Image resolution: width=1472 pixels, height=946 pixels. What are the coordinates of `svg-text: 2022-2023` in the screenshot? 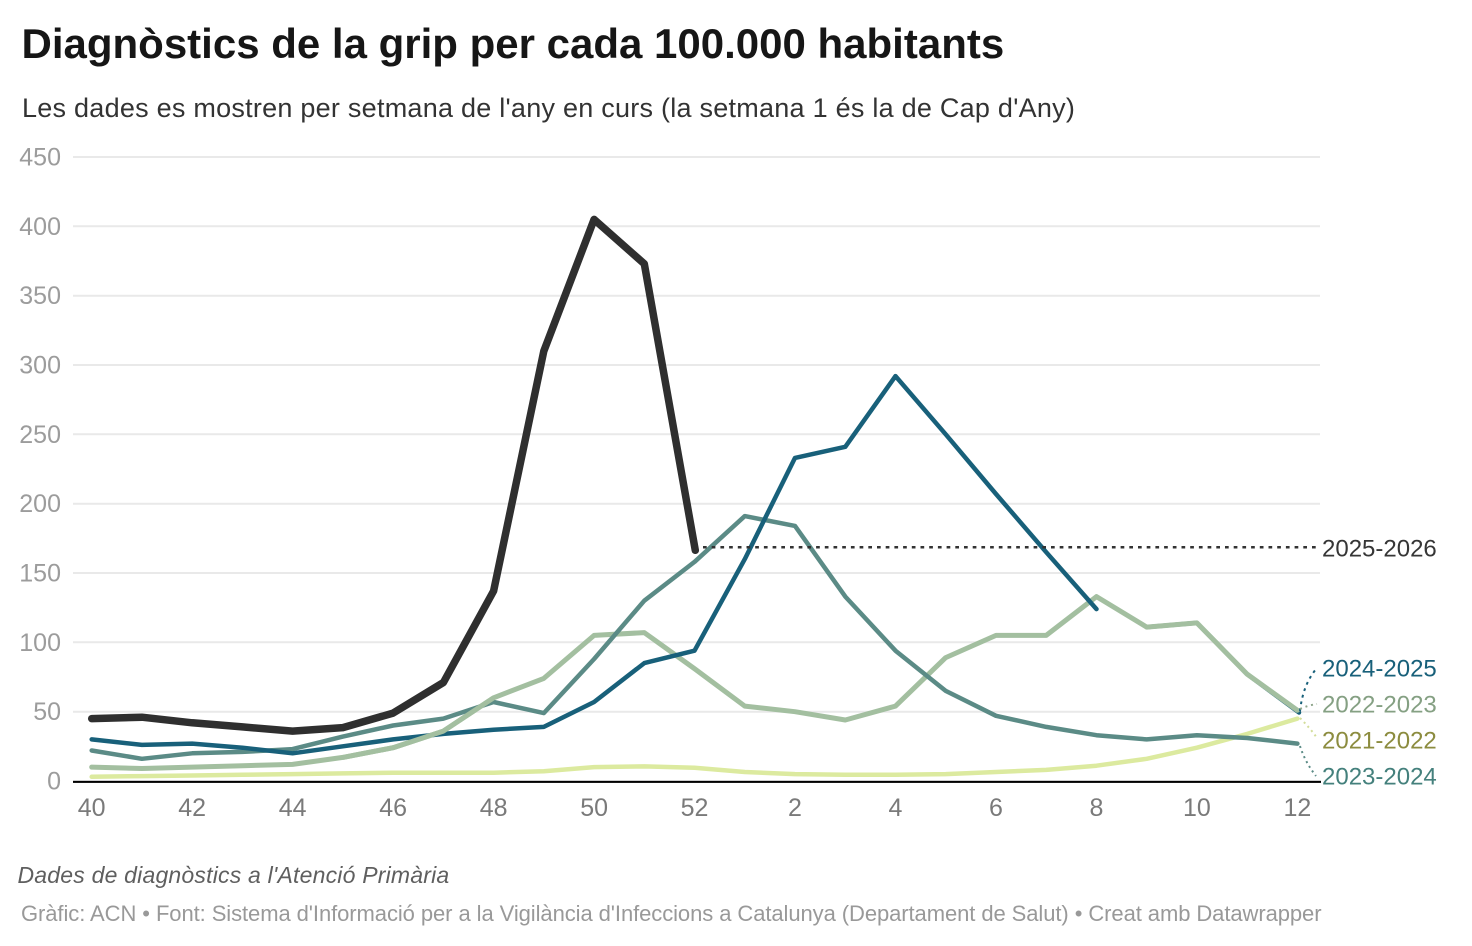 It's located at (1379, 705).